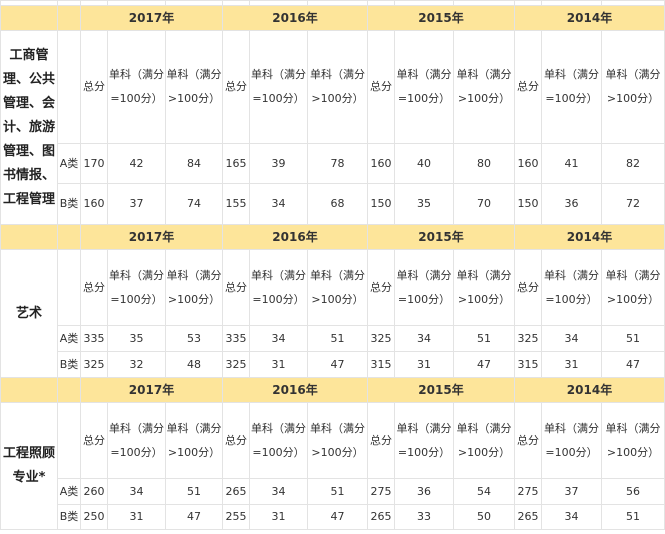 Image resolution: width=665 pixels, height=534 pixels. I want to click on table-row: B类 250 31 47 255 31 47 265 33 50 265 34 51, so click(333, 517).